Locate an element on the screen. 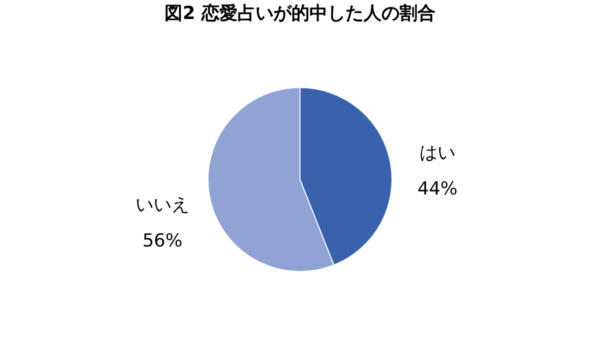  chart-title: 図2 恋愛占いが的中した人の割合 is located at coordinates (300, 13).